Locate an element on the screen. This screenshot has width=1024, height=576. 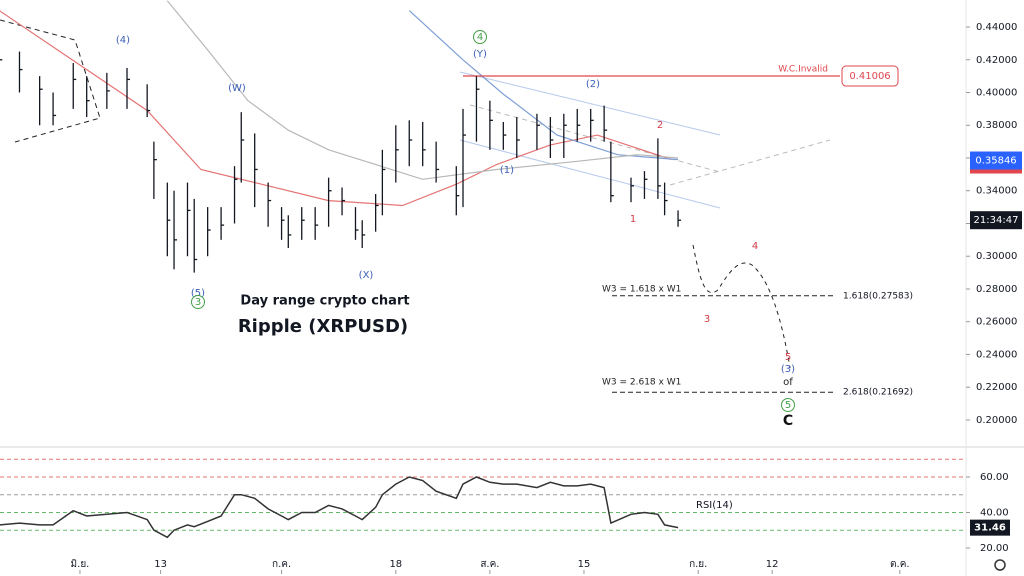
wave-label: W3 = 2.618 x W1 is located at coordinates (641, 383).